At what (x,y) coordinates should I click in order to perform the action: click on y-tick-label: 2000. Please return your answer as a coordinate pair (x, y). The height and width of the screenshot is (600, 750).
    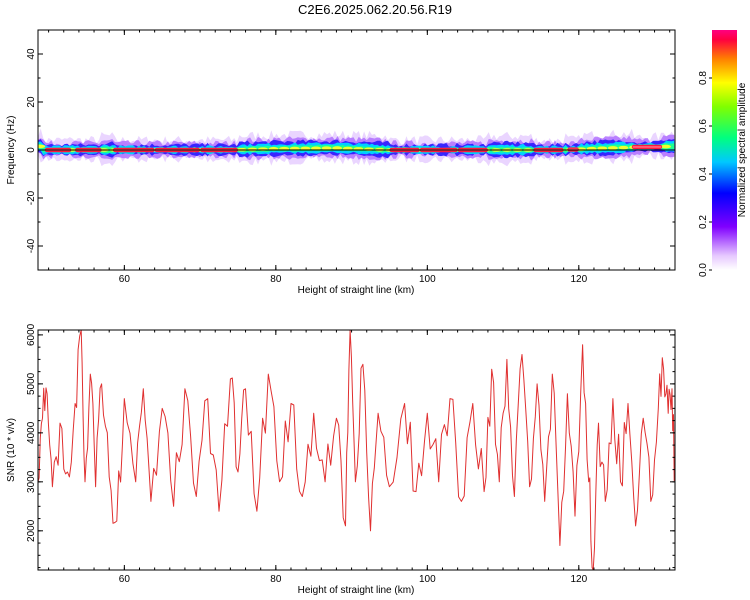
    Looking at the image, I should click on (31, 530).